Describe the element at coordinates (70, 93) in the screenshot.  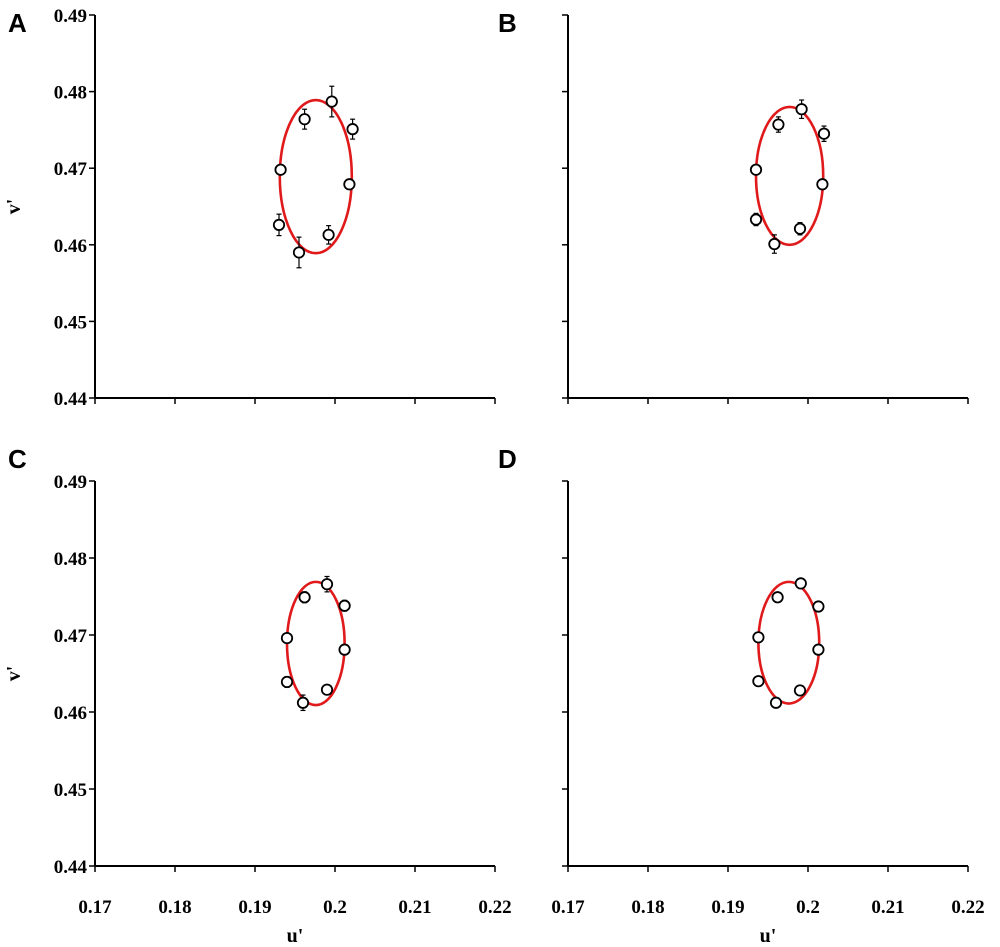
I see `panel-a-y-tick-label-4: 0.48` at that location.